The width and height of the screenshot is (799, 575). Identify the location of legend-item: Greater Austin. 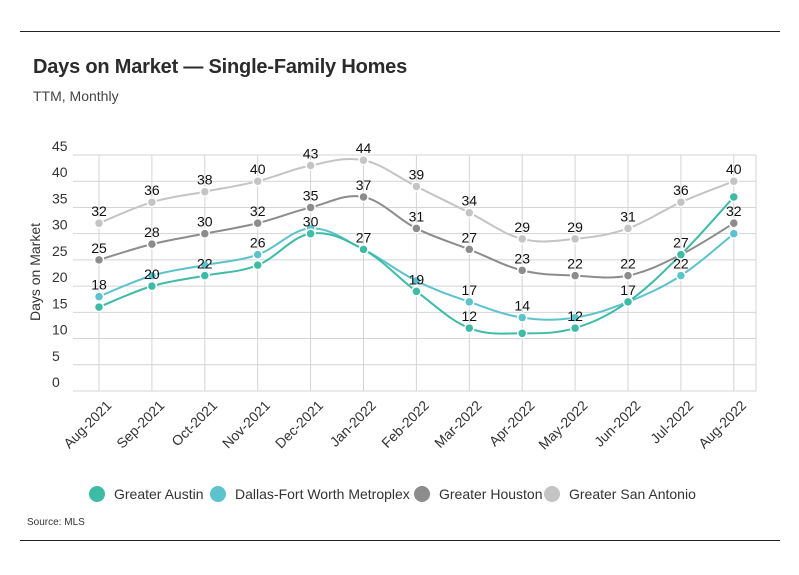
(146, 494).